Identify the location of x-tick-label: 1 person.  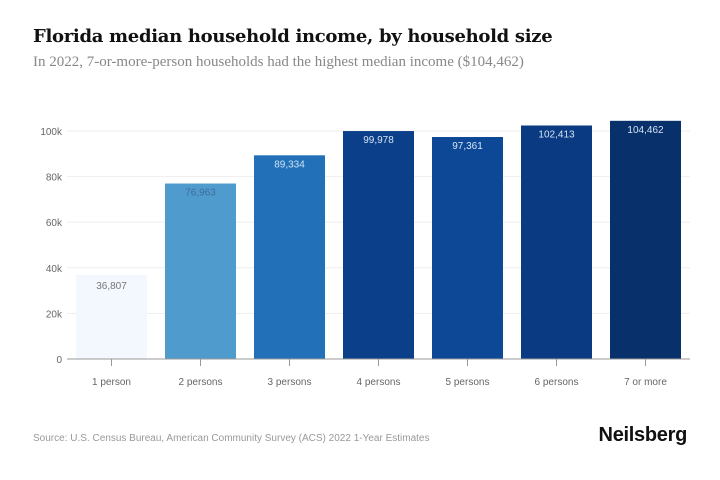
(111, 382).